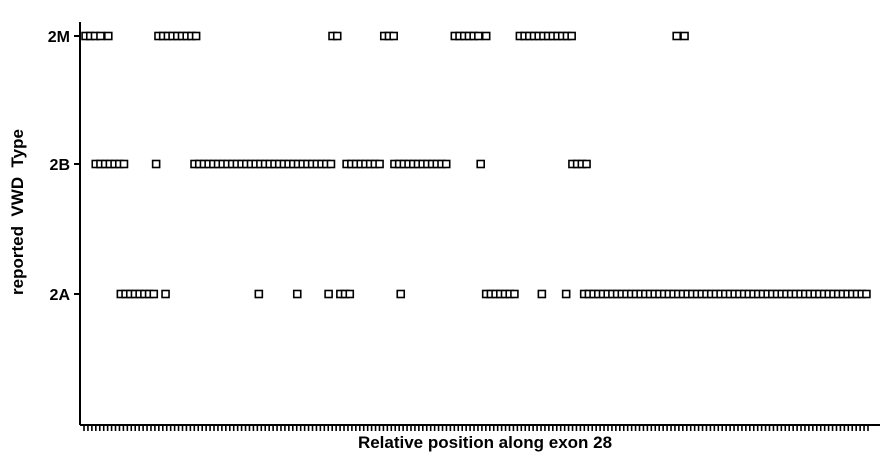 The width and height of the screenshot is (895, 464). I want to click on x-axis-ticks, so click(476, 428).